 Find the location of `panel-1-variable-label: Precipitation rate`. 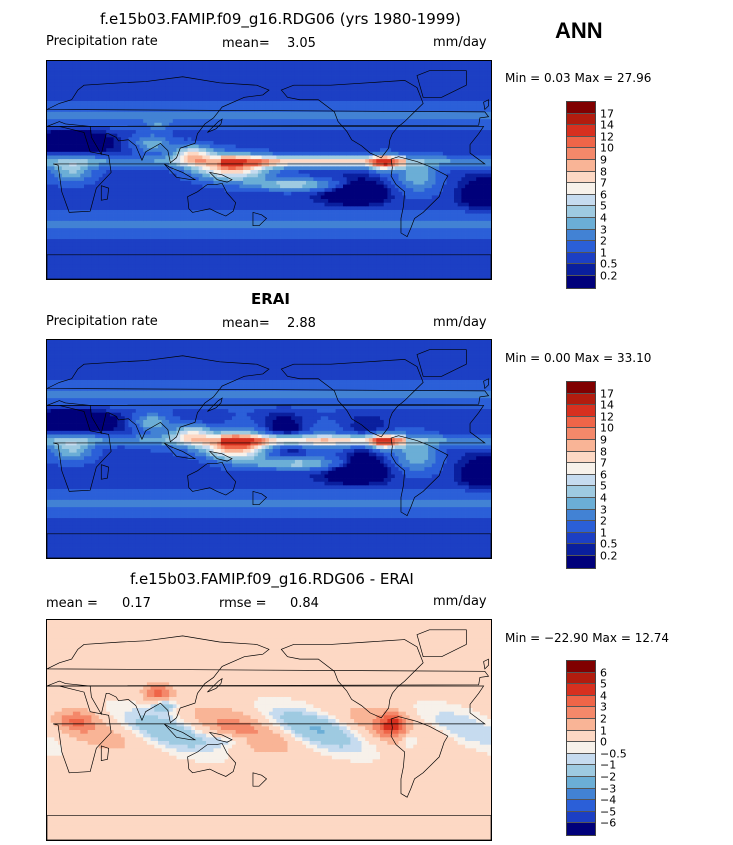

panel-1-variable-label: Precipitation rate is located at coordinates (102, 41).